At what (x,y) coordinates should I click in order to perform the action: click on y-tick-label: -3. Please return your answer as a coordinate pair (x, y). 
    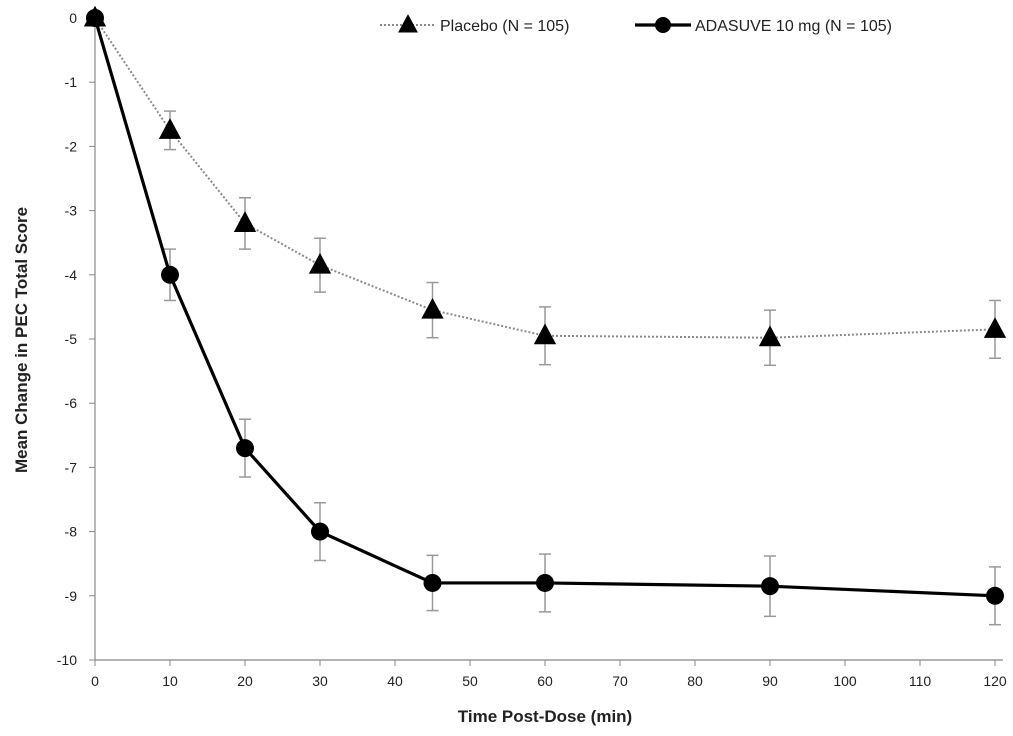
    Looking at the image, I should click on (71, 211).